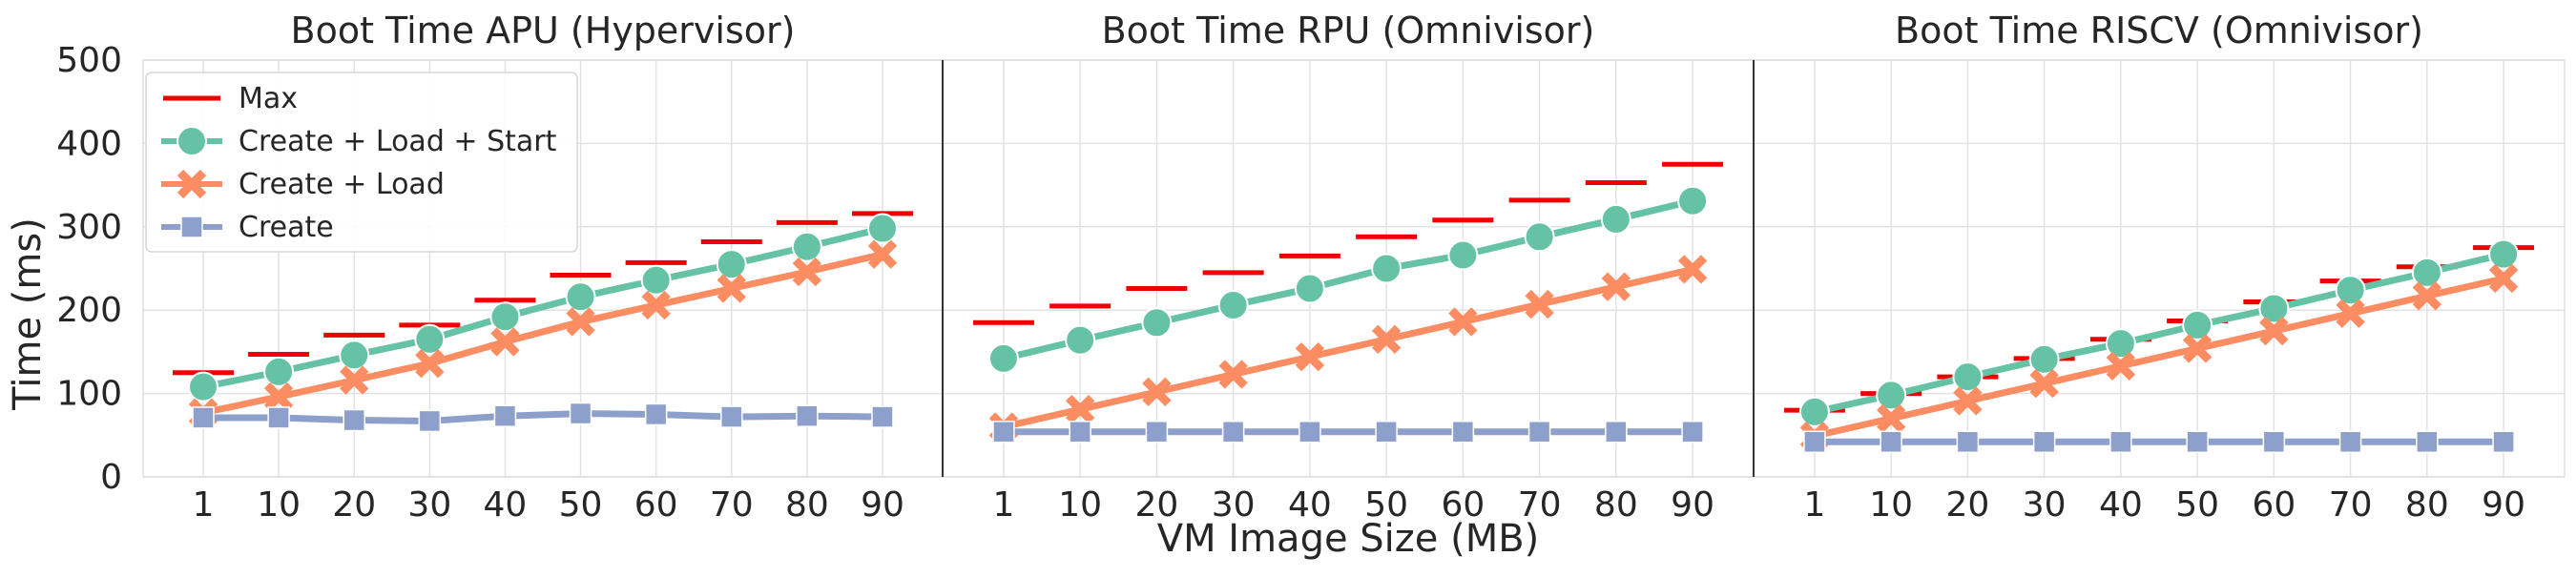 This screenshot has height=577, width=2576. What do you see at coordinates (1348, 31) in the screenshot?
I see `panel-title: Boot Time RPU (Omnivisor)` at bounding box center [1348, 31].